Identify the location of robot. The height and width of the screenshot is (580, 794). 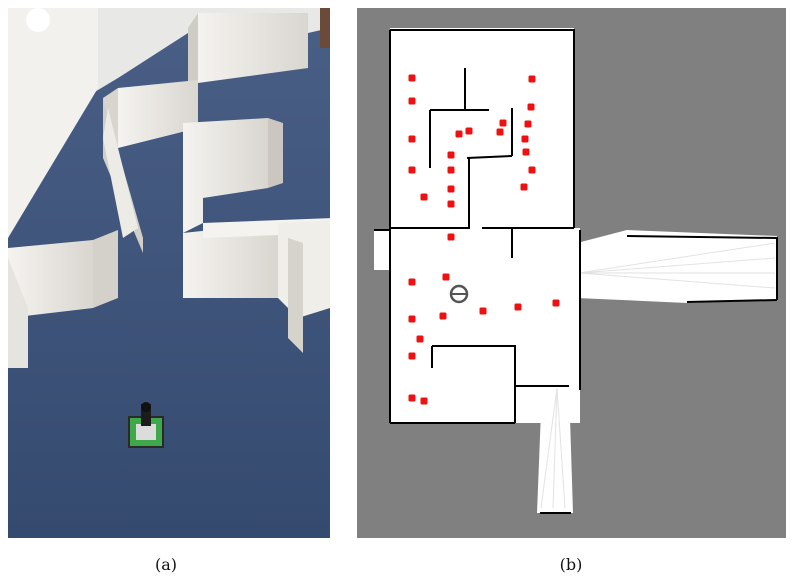
(146, 425).